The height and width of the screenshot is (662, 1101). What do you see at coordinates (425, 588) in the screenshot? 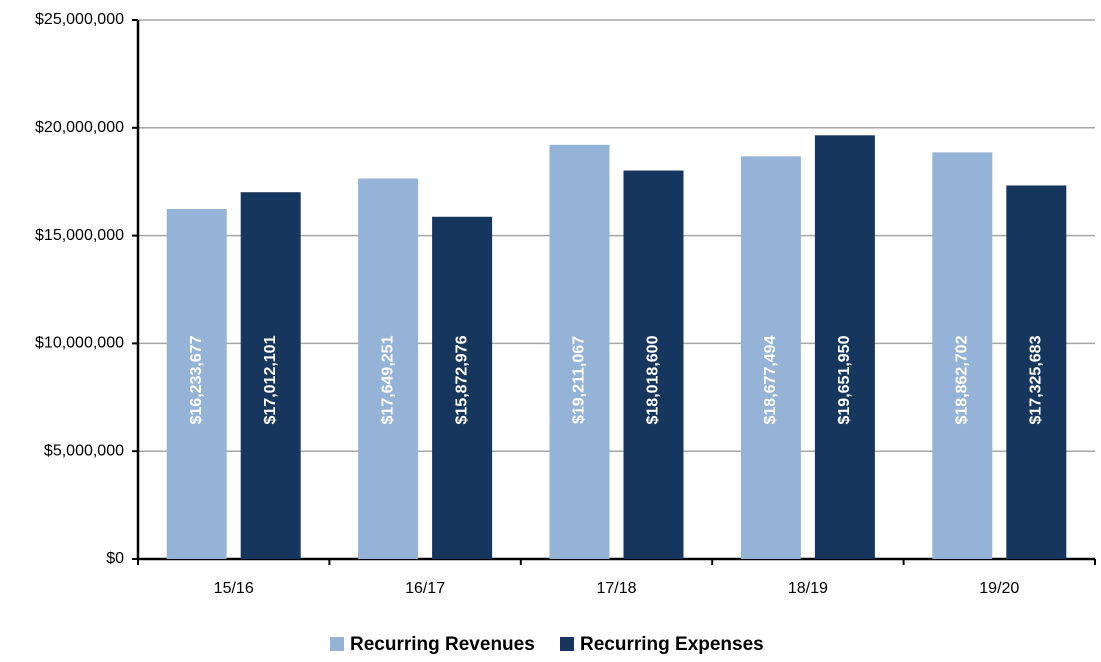
I see `x-tick-label: 16/17` at bounding box center [425, 588].